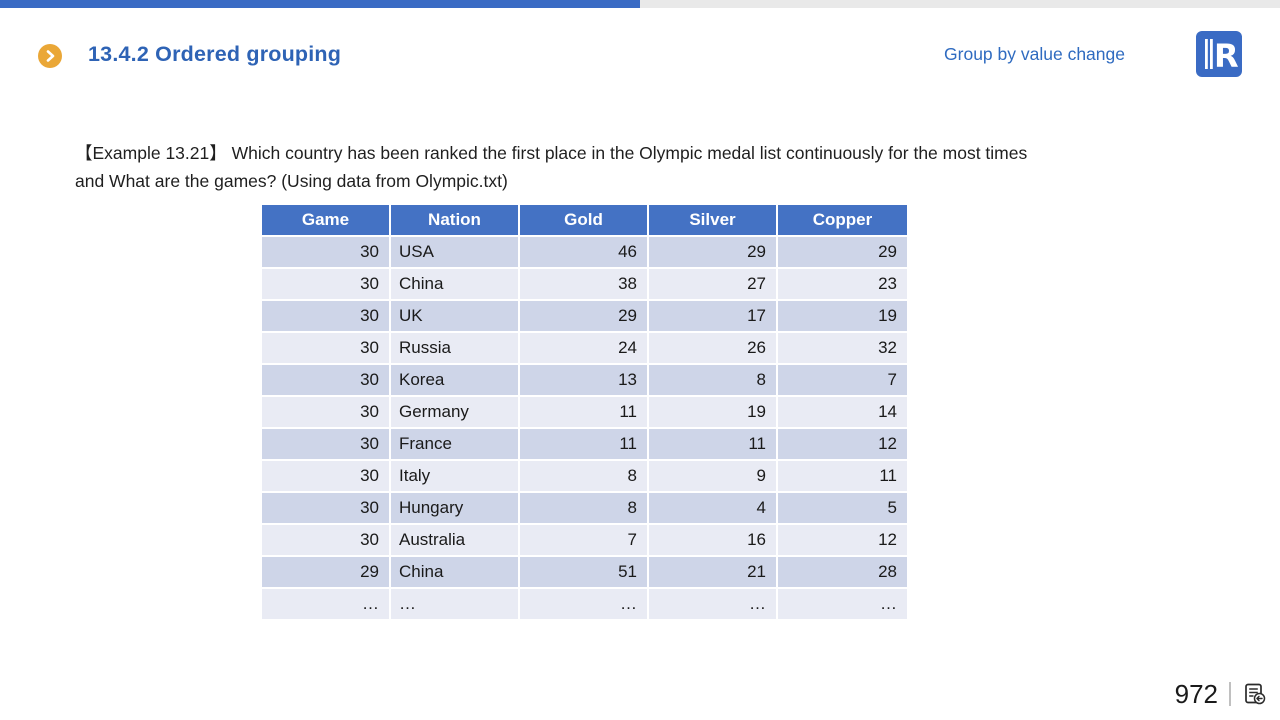 The width and height of the screenshot is (1280, 720). I want to click on footer: 972, so click(1221, 694).